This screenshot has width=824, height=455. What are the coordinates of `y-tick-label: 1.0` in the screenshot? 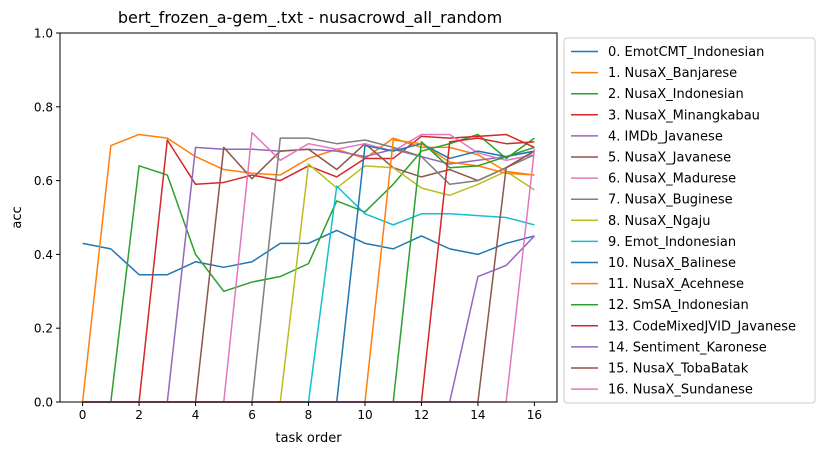 It's located at (43, 34).